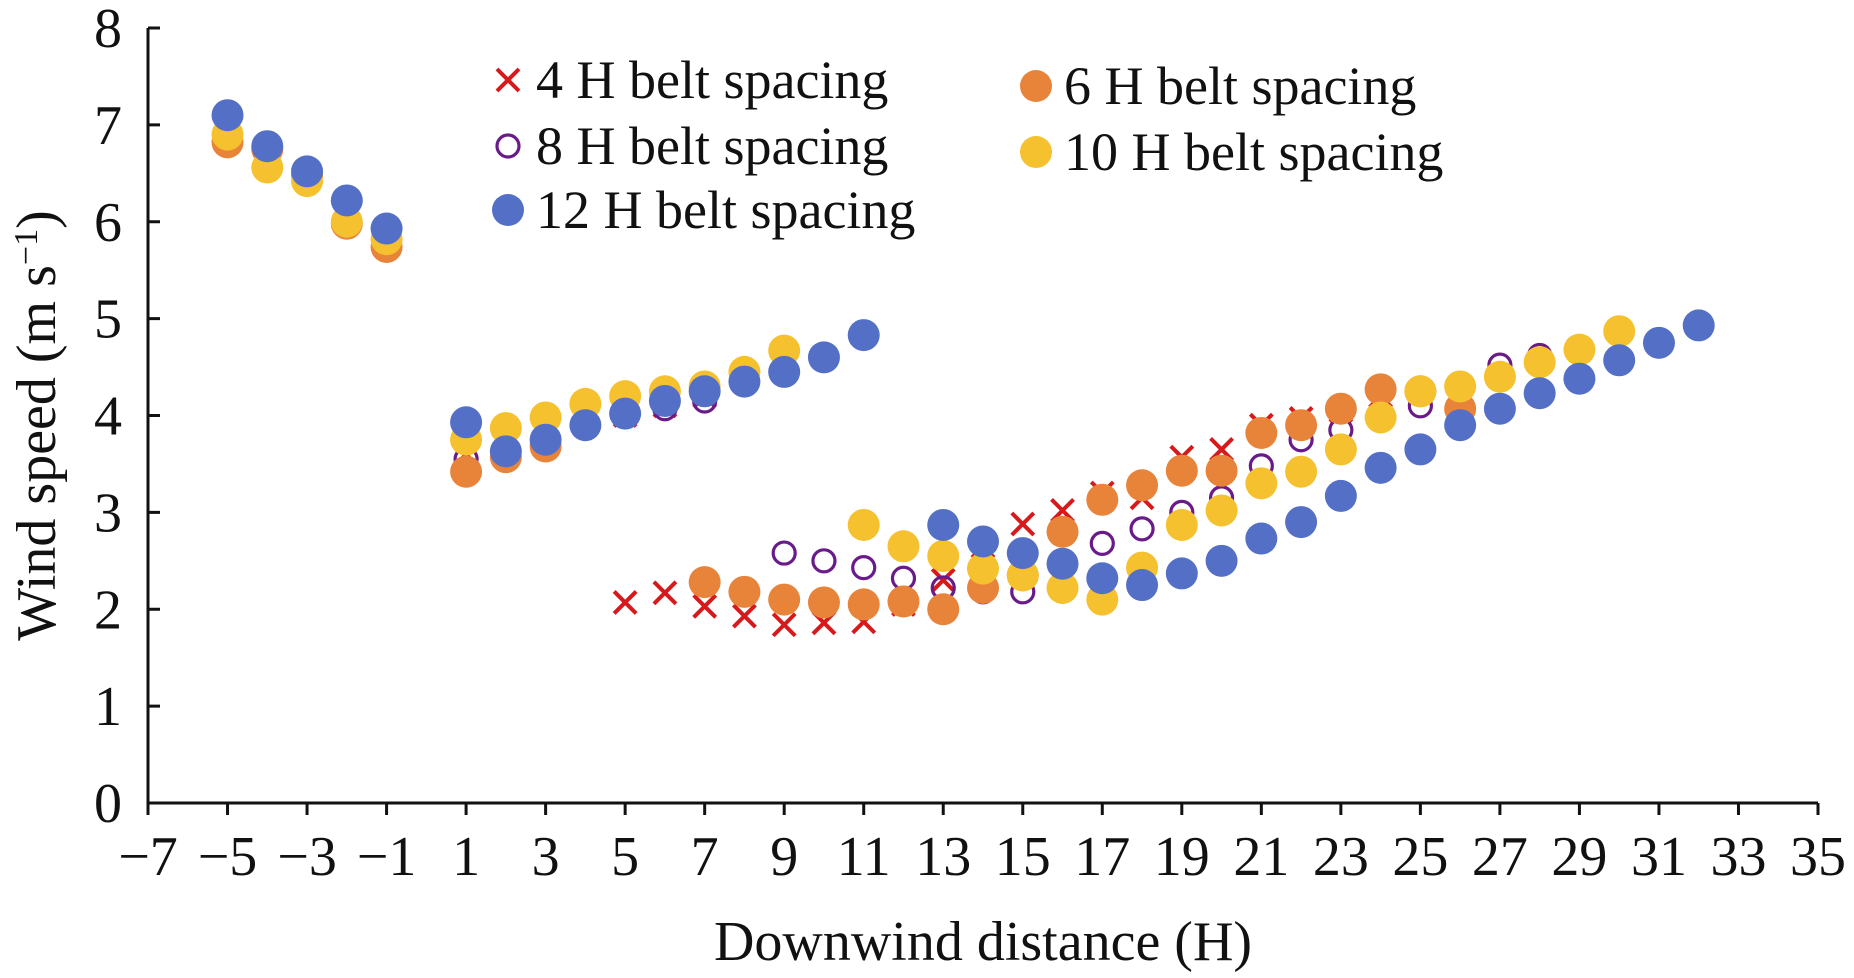 Image resolution: width=1854 pixels, height=978 pixels. I want to click on y-tick-label: 1, so click(108, 707).